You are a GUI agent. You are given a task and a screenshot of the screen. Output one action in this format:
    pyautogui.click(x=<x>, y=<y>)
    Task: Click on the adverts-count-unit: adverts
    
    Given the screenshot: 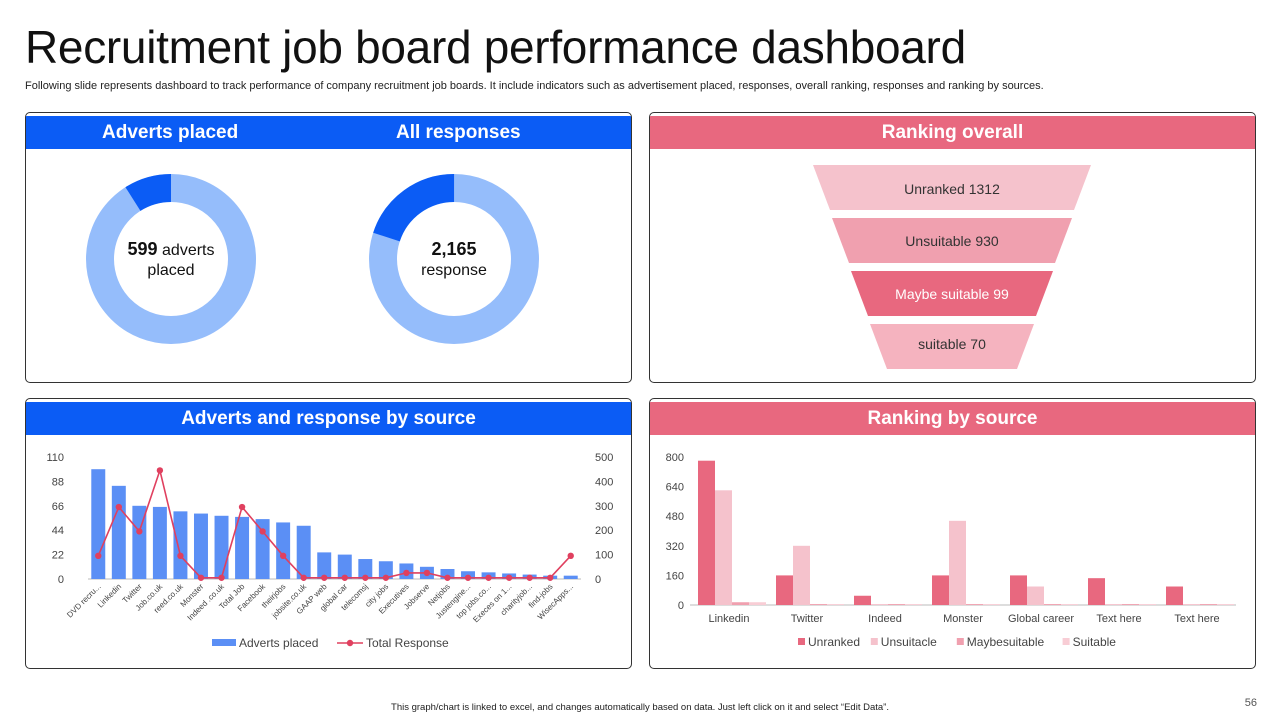 What is the action you would take?
    pyautogui.click(x=188, y=250)
    